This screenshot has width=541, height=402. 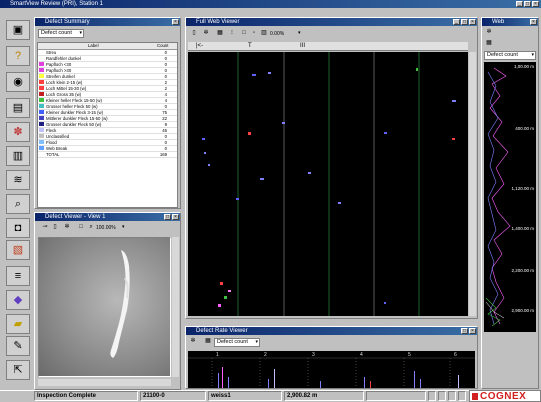 I want to click on table-row: Streu 0, so click(x=107, y=52).